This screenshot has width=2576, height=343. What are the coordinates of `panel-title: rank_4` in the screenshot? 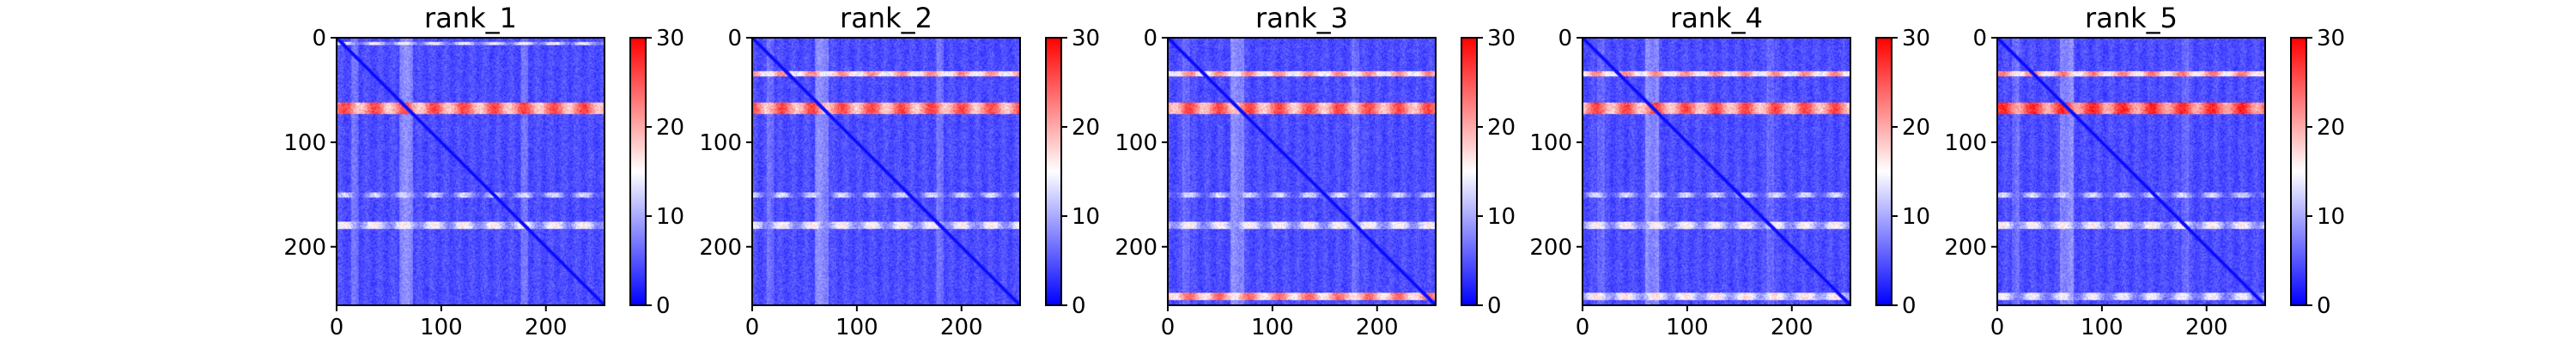 It's located at (1716, 18).